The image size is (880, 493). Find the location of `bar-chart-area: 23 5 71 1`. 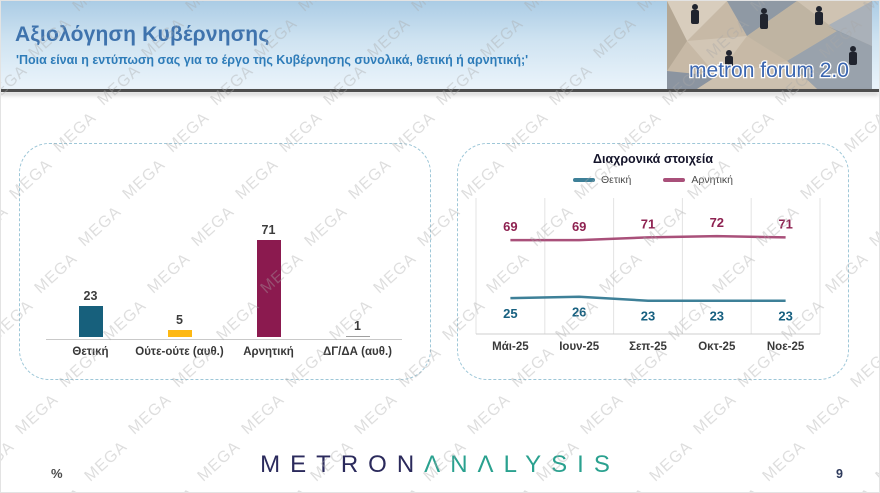

bar-chart-area: 23 5 71 1 is located at coordinates (224, 263).